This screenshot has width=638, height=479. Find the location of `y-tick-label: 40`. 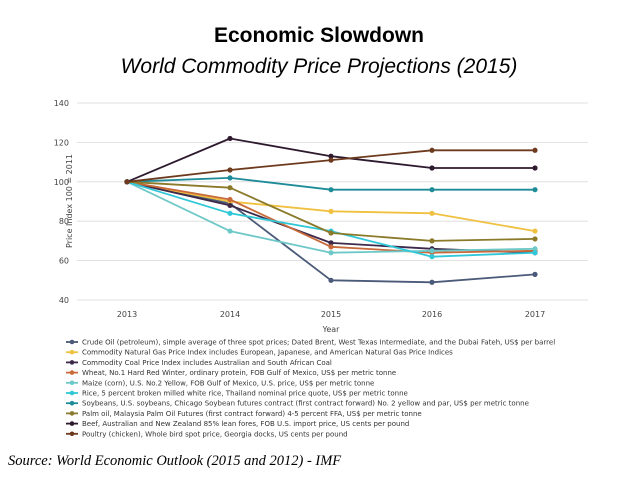

y-tick-label: 40 is located at coordinates (64, 300).